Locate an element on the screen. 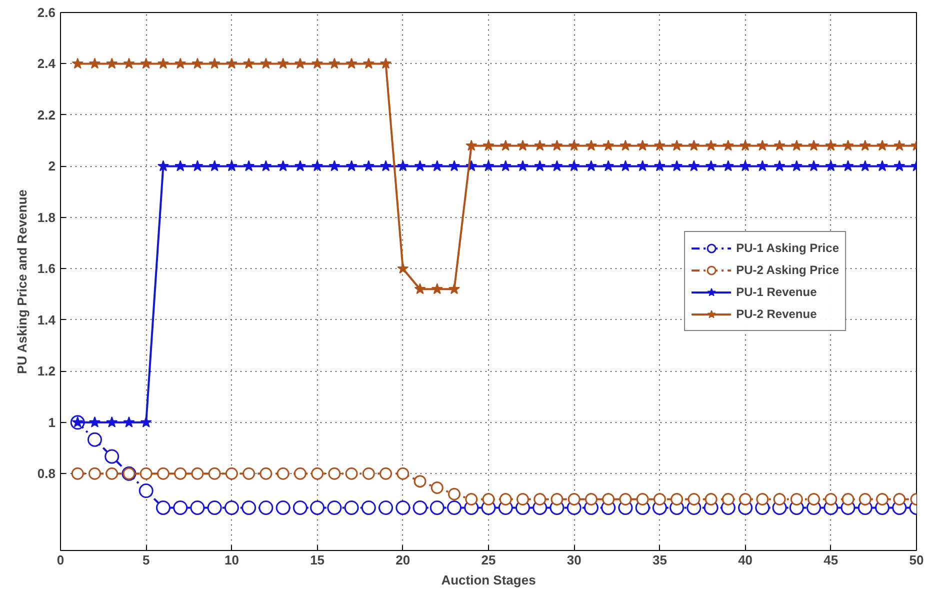 The image size is (928, 590). x-tick-label: 30 is located at coordinates (574, 560).